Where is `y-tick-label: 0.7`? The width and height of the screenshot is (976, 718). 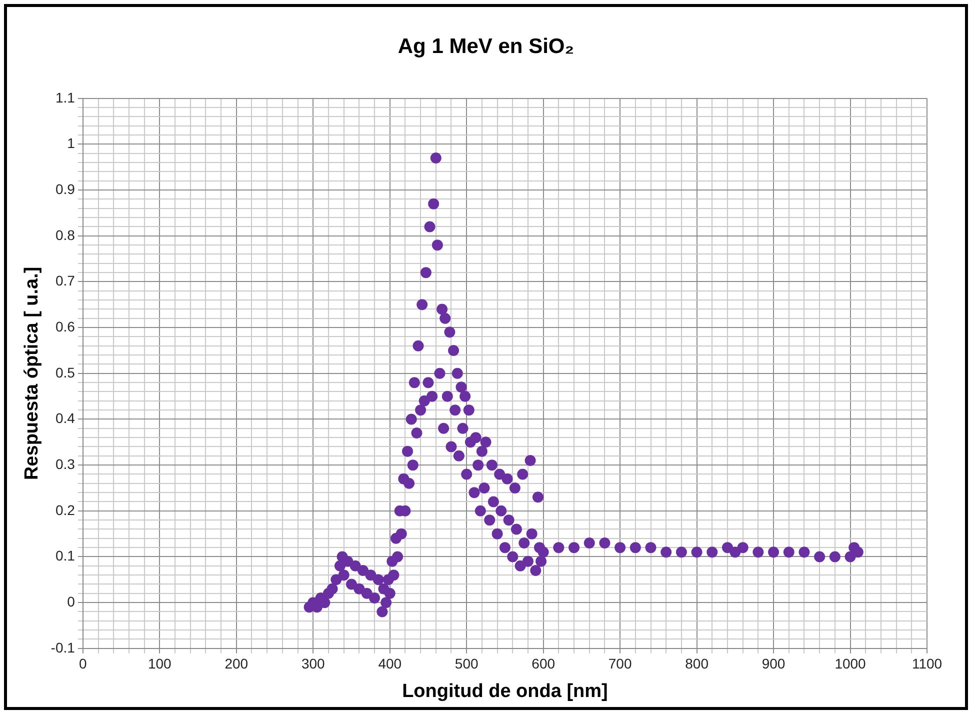 y-tick-label: 0.7 is located at coordinates (65, 280).